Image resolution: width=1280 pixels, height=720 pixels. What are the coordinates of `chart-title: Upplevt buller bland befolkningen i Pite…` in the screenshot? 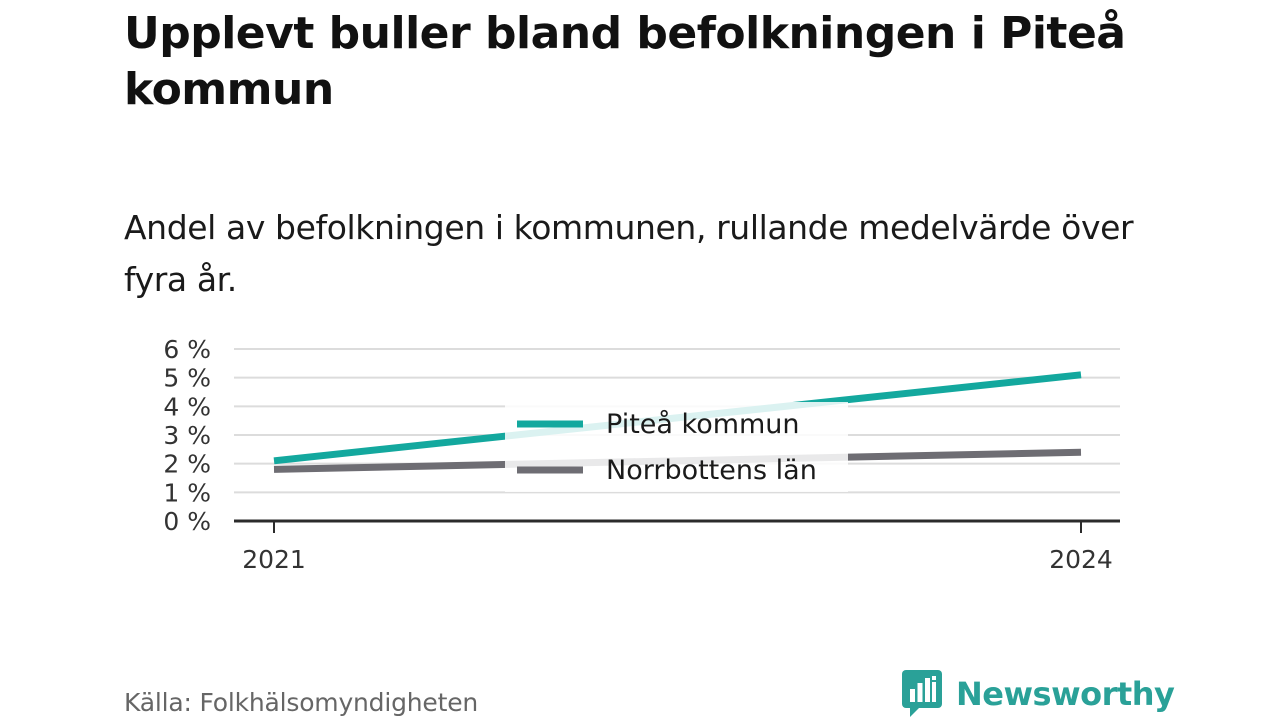 It's located at (625, 61).